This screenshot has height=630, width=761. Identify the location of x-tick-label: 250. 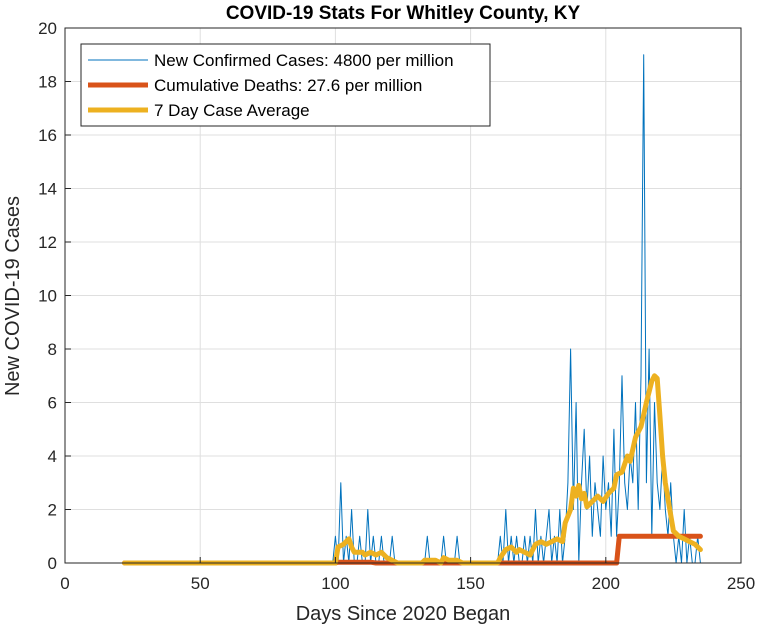
(741, 583).